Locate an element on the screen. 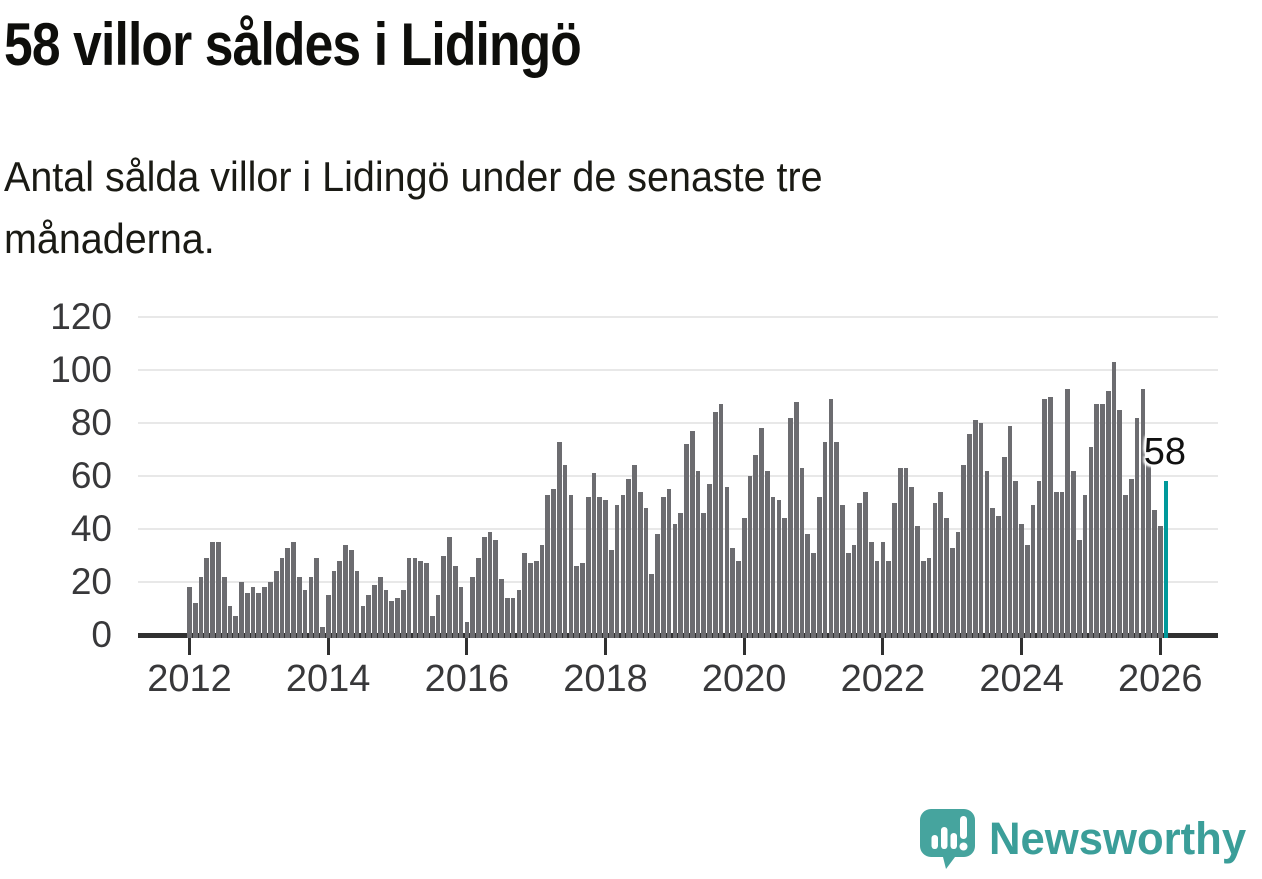 The height and width of the screenshot is (879, 1262). highlighted-bar-current-period is located at coordinates (1166, 559).